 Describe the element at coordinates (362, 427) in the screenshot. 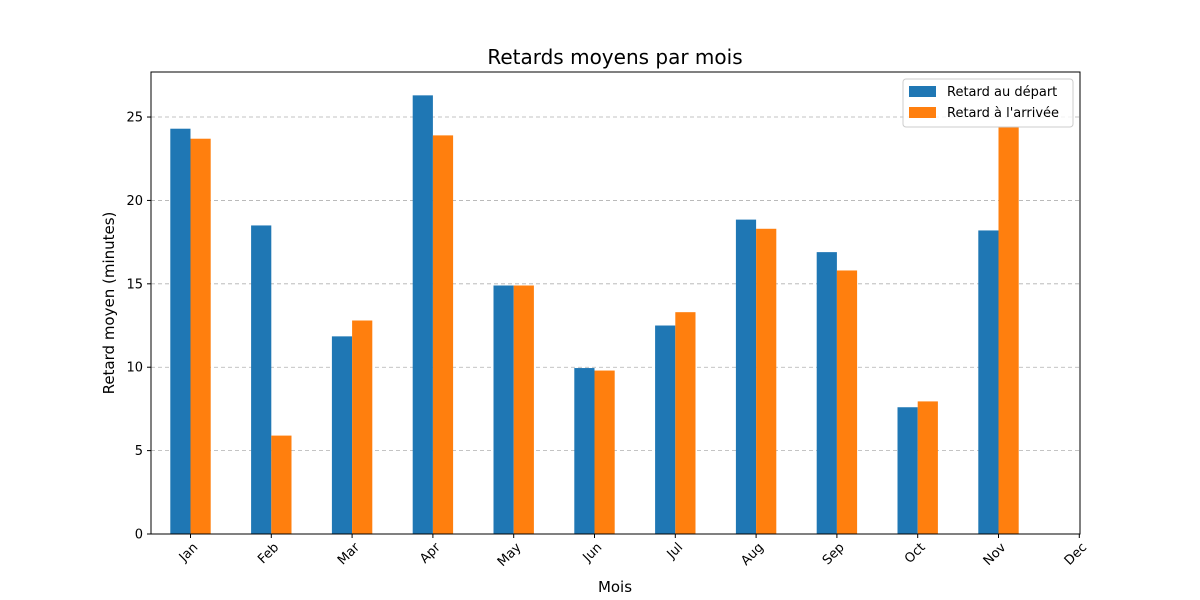

I see `bar-arrivee-mar` at that location.